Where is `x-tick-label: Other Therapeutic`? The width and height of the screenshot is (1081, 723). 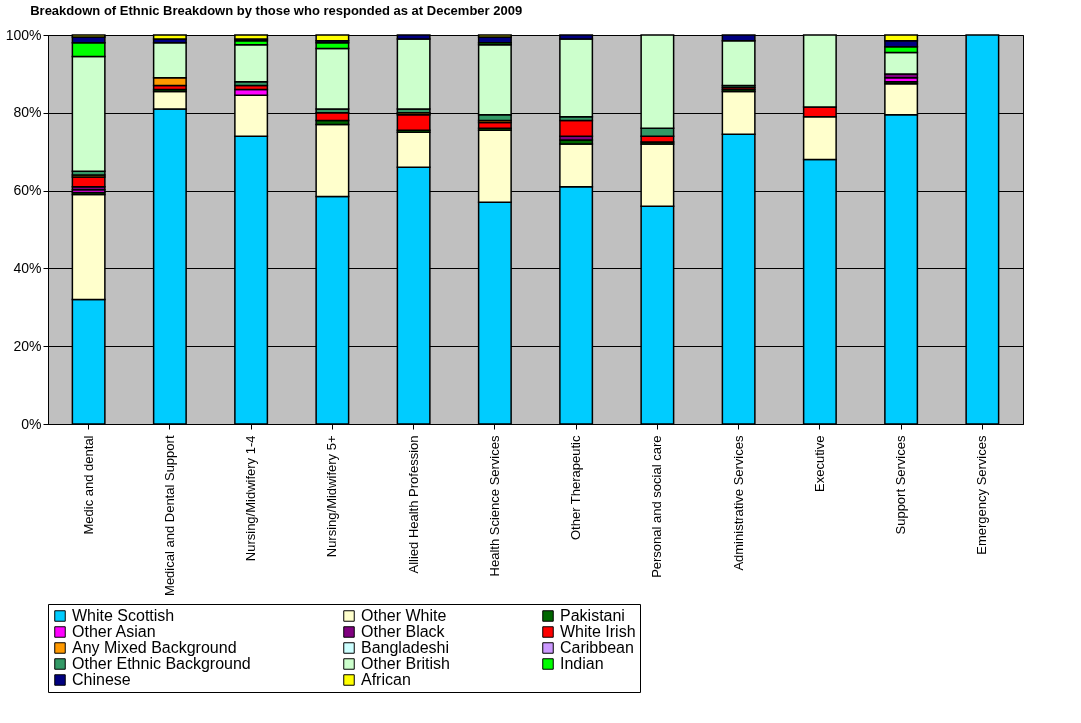
x-tick-label: Other Therapeutic is located at coordinates (576, 488).